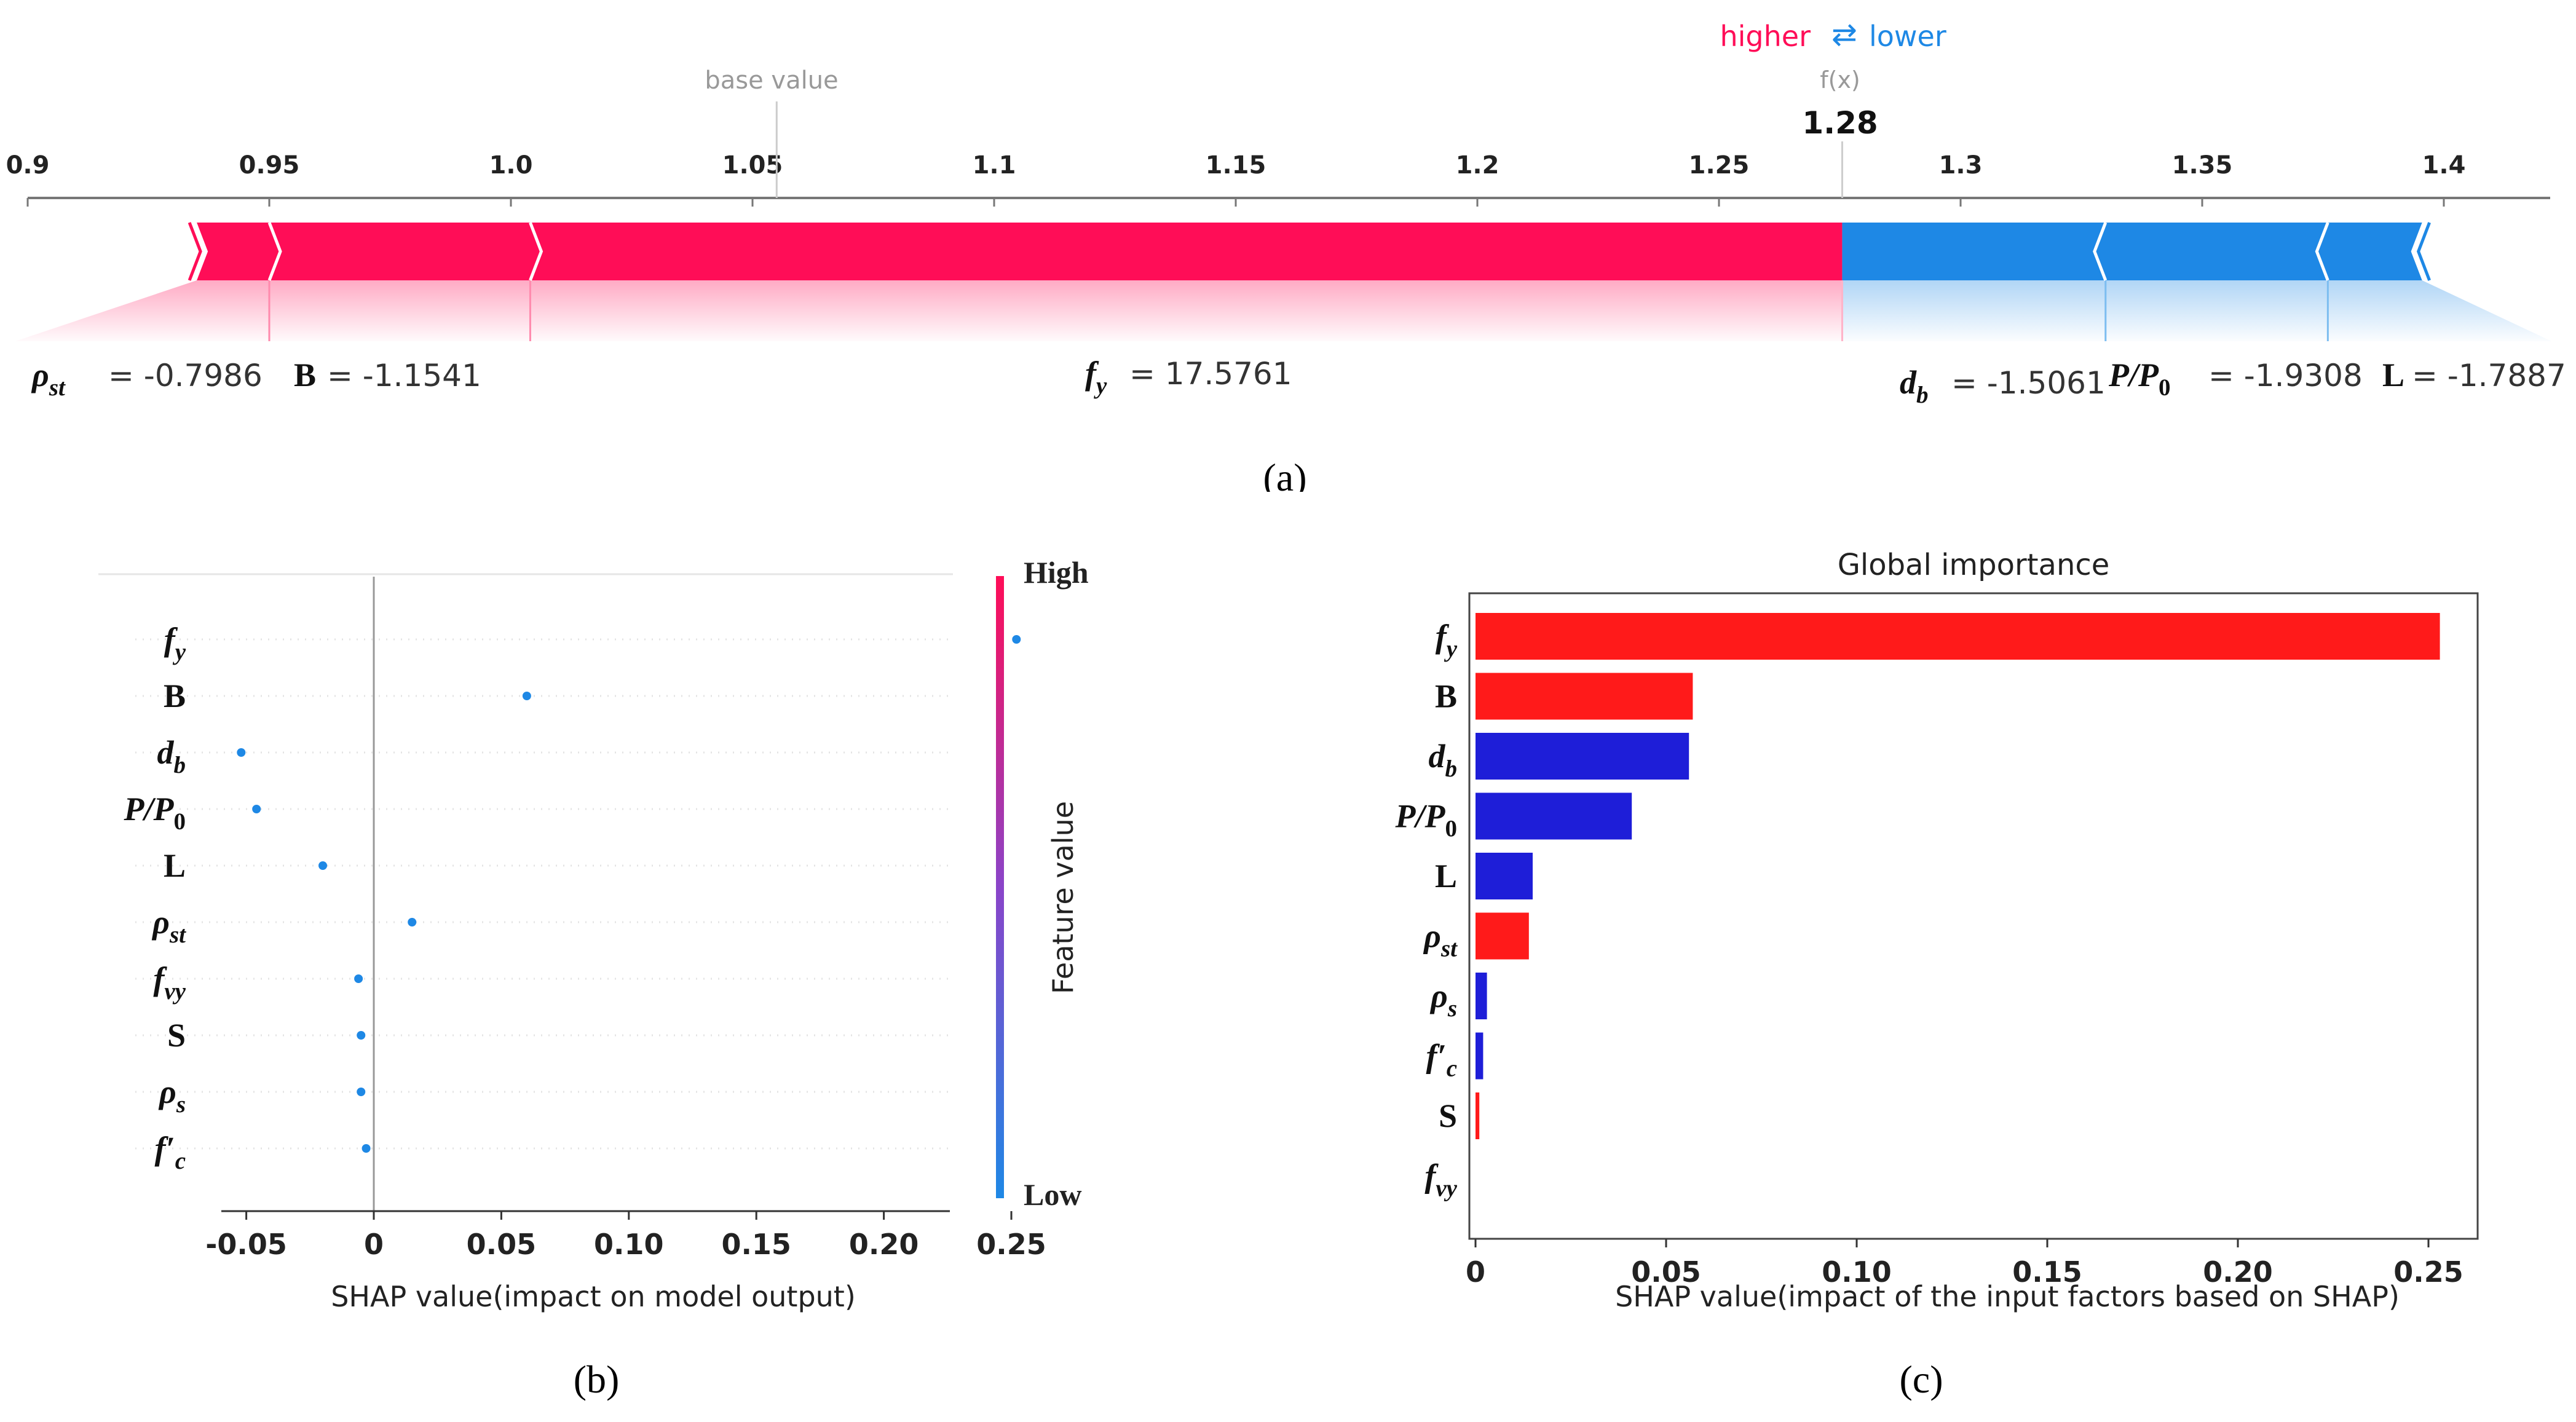 This screenshot has height=1422, width=2576. I want to click on feature-label-8-sub: s, so click(181, 1105).